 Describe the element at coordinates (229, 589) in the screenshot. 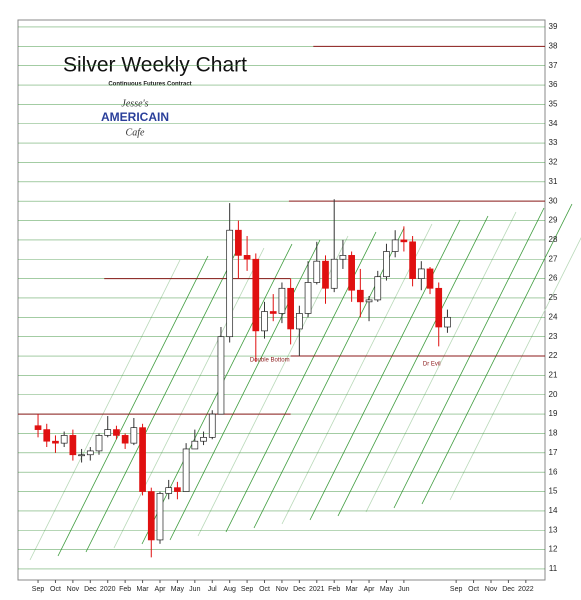

I see `x-tick-label: Aug` at that location.